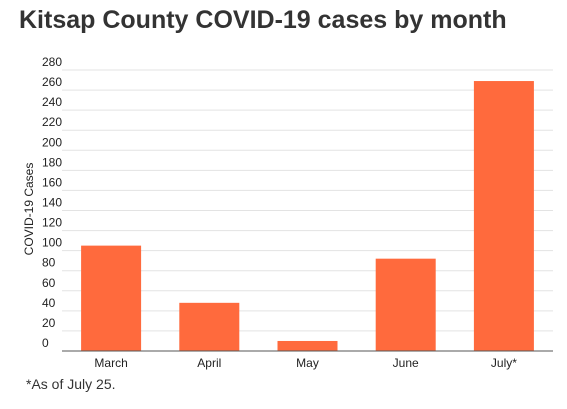  What do you see at coordinates (263, 20) in the screenshot?
I see `chart-title: Kitsap County COVID-19 cases by month` at bounding box center [263, 20].